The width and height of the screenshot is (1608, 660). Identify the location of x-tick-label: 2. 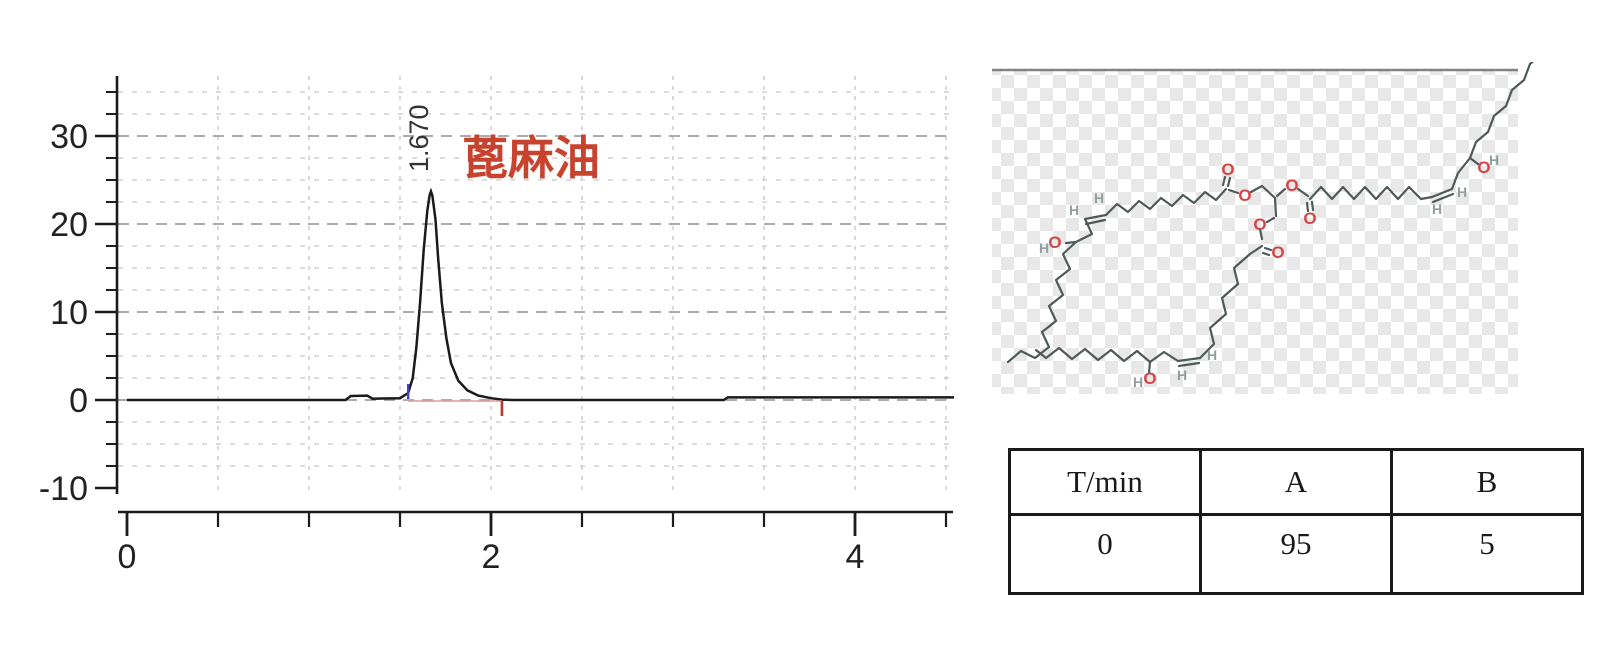
(491, 557).